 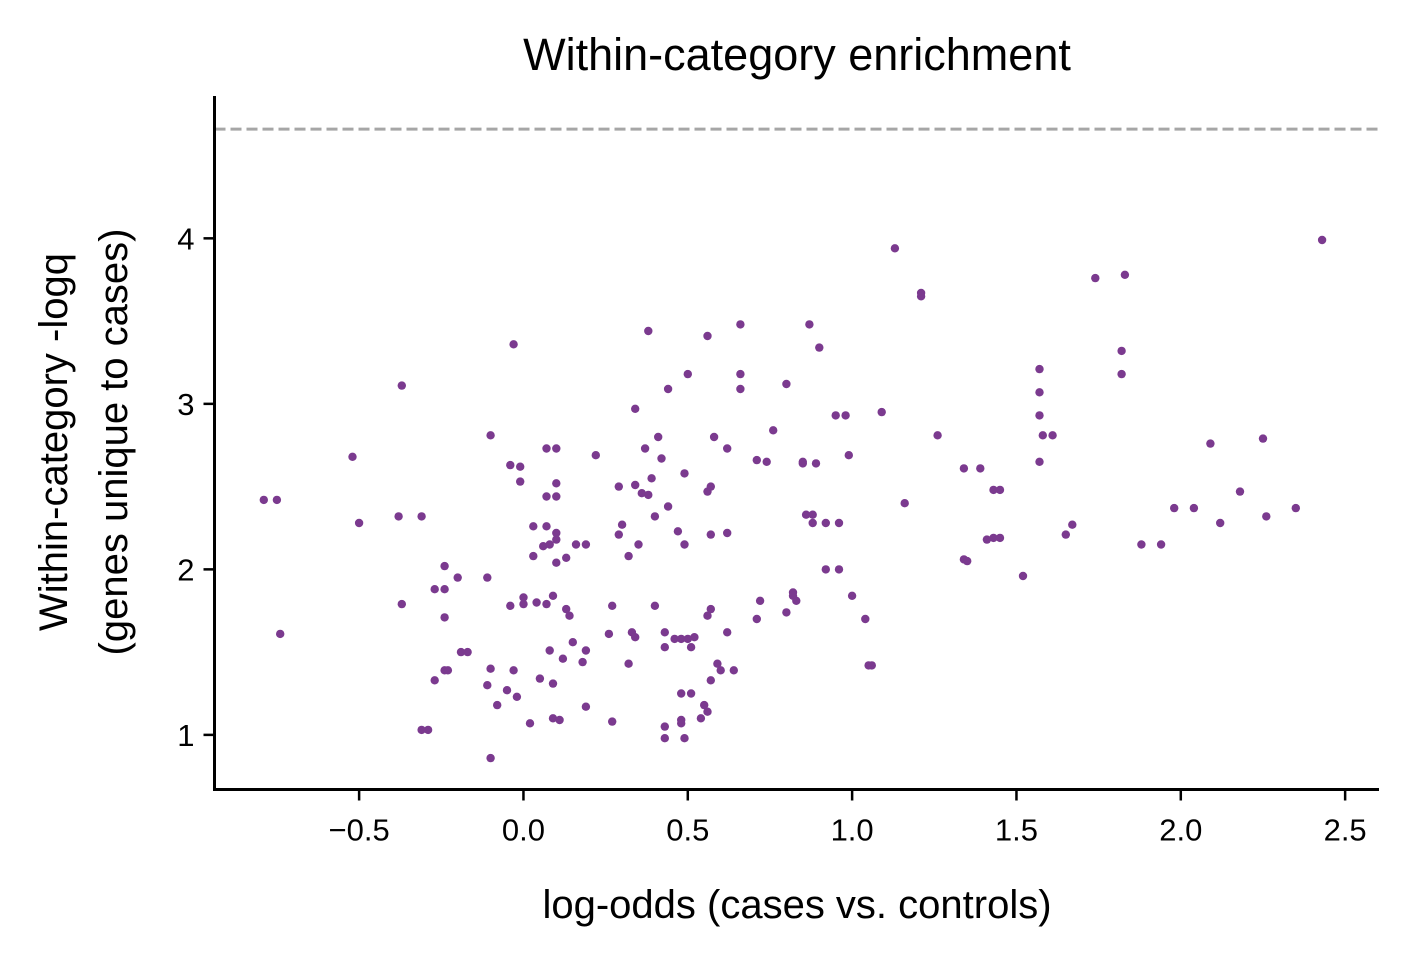 What do you see at coordinates (185, 735) in the screenshot?
I see `y-tick-label: 1` at bounding box center [185, 735].